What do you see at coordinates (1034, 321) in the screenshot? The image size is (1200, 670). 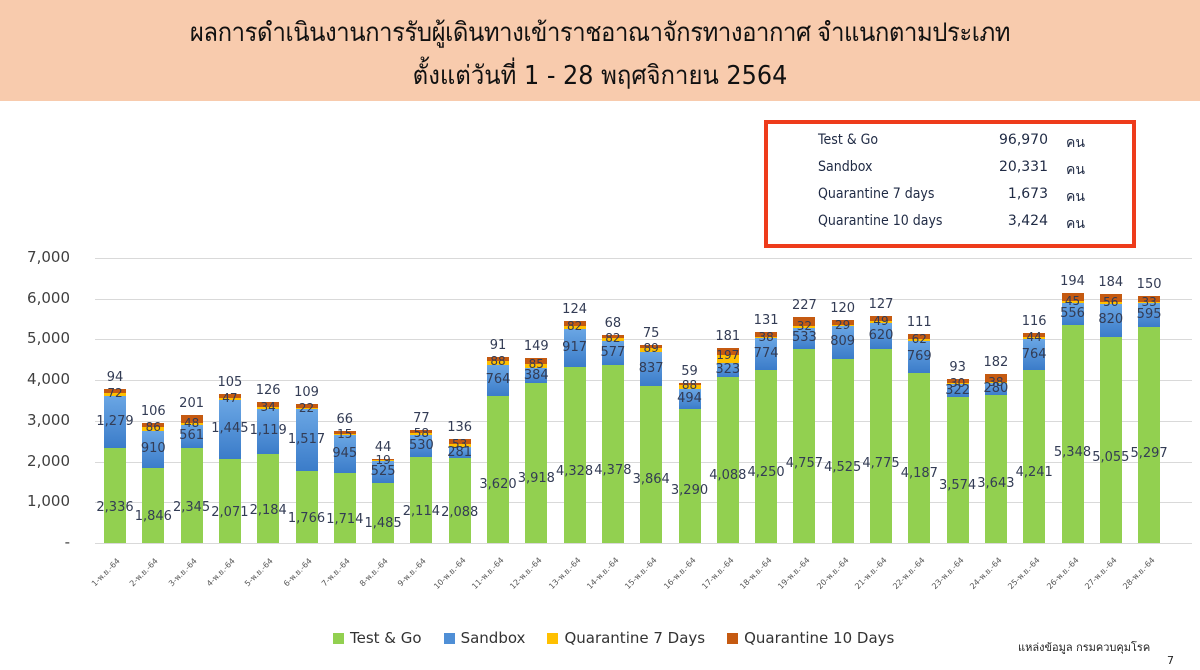 I see `data-label: 116` at bounding box center [1034, 321].